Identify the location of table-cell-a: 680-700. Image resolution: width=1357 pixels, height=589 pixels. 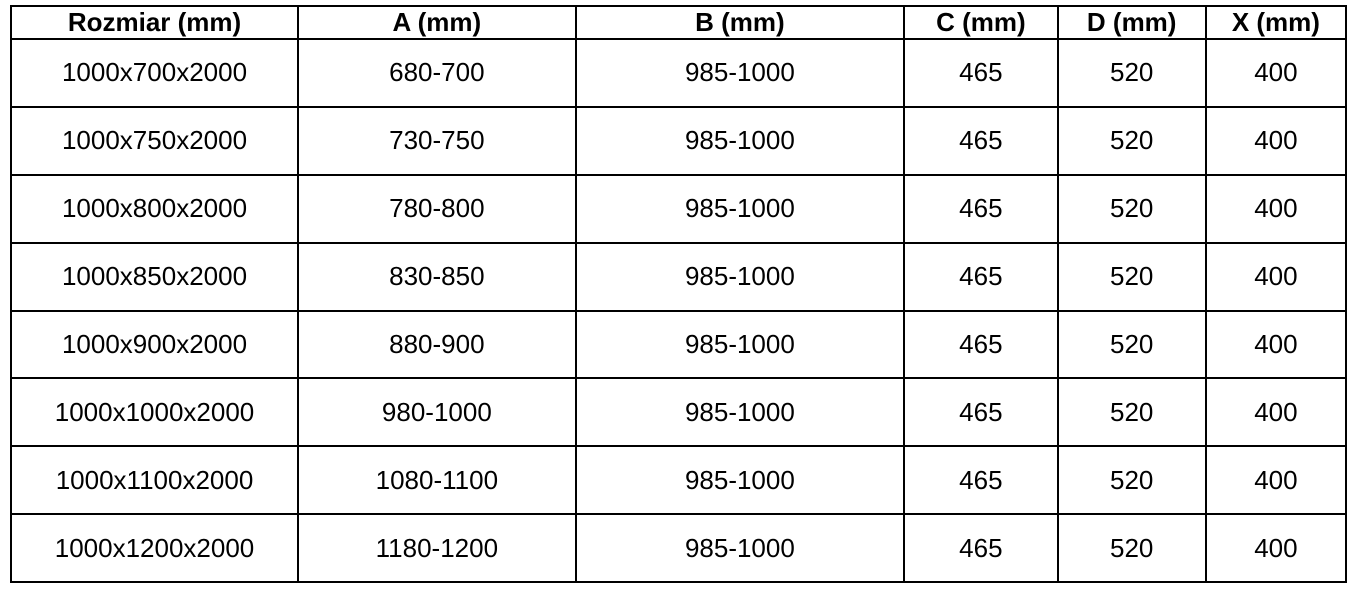
(437, 73).